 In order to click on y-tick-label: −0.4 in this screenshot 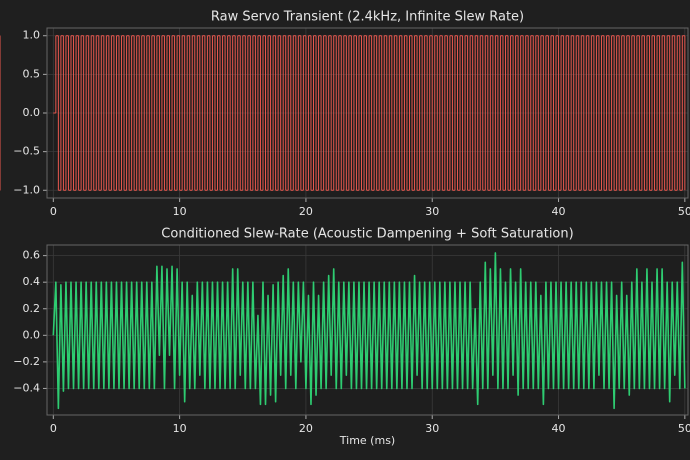, I will do `click(26, 387)`.